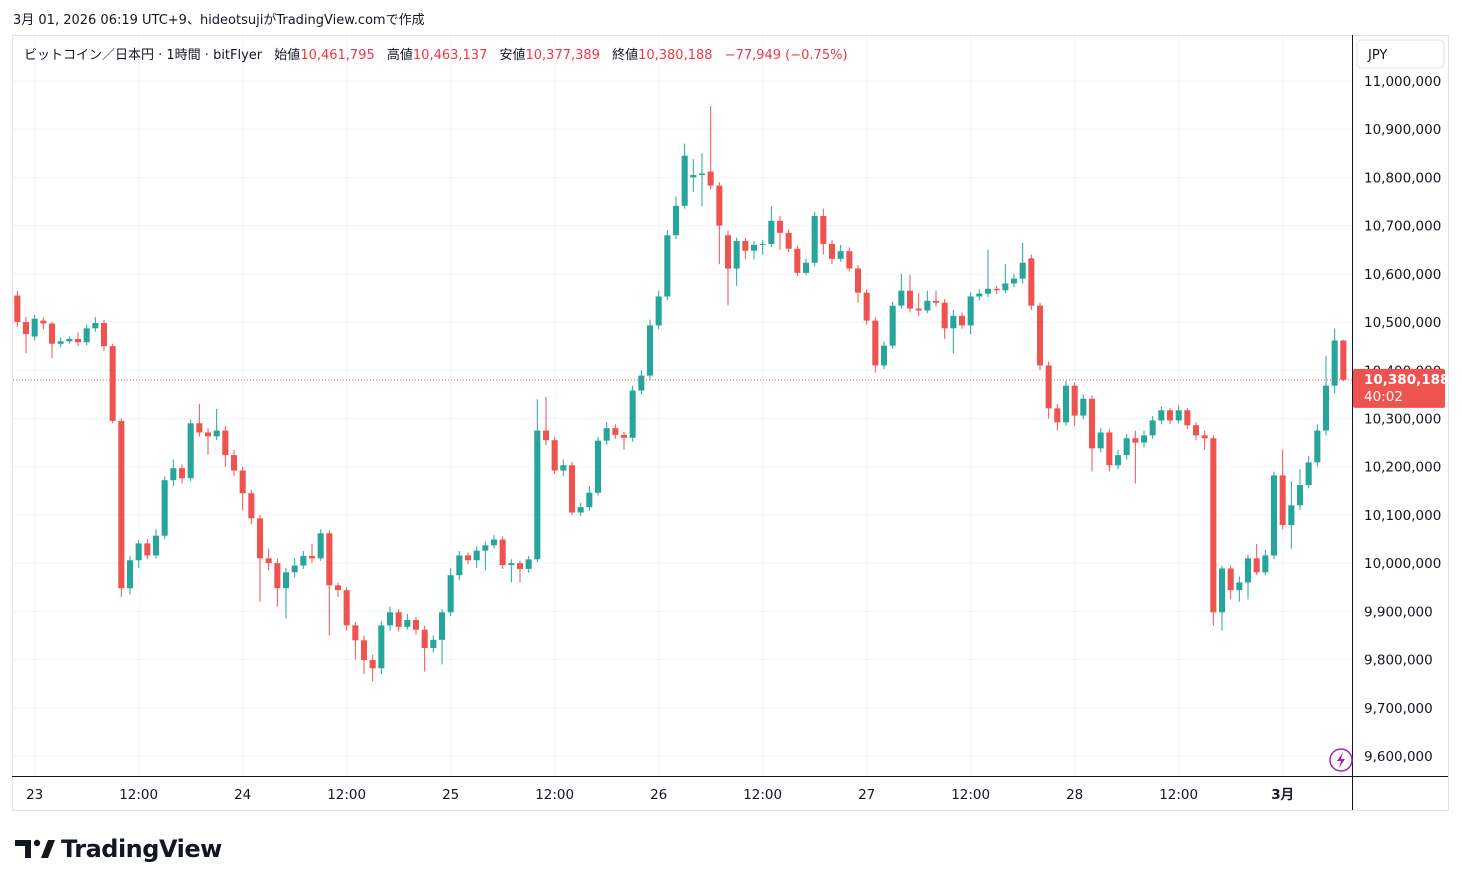  I want to click on legend-low-label: 安値, so click(512, 55).